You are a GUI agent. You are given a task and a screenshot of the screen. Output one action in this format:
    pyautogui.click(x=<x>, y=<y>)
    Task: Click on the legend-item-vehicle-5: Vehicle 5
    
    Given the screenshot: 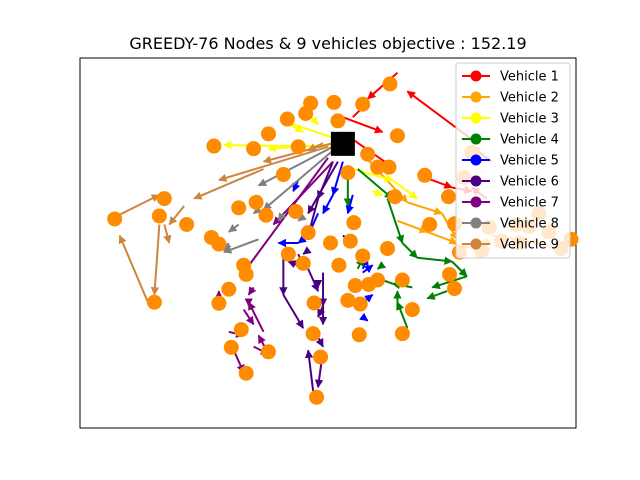 What is the action you would take?
    pyautogui.click(x=510, y=161)
    